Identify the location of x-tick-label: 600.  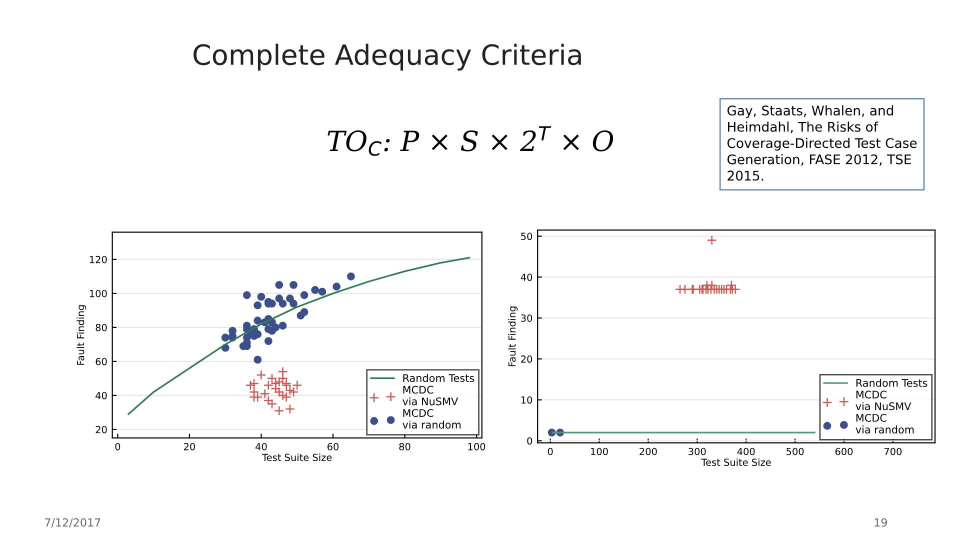
(844, 452).